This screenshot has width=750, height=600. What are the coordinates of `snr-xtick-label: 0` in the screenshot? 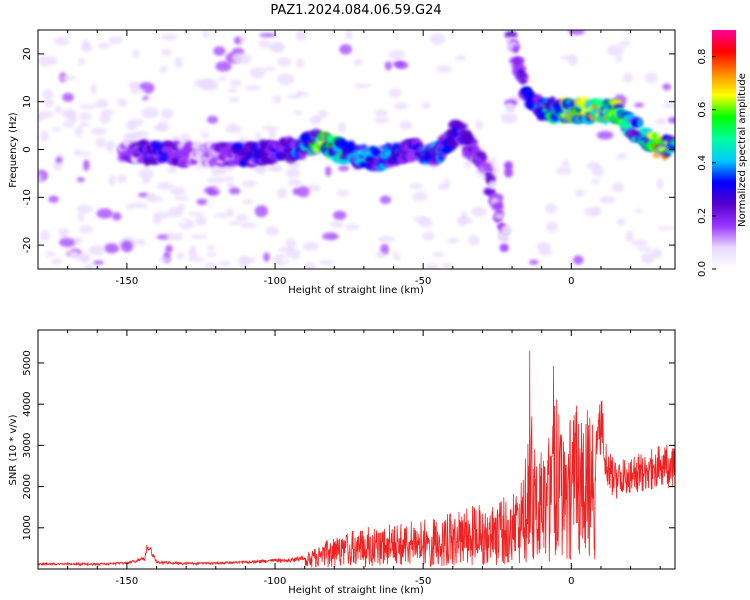 It's located at (571, 581).